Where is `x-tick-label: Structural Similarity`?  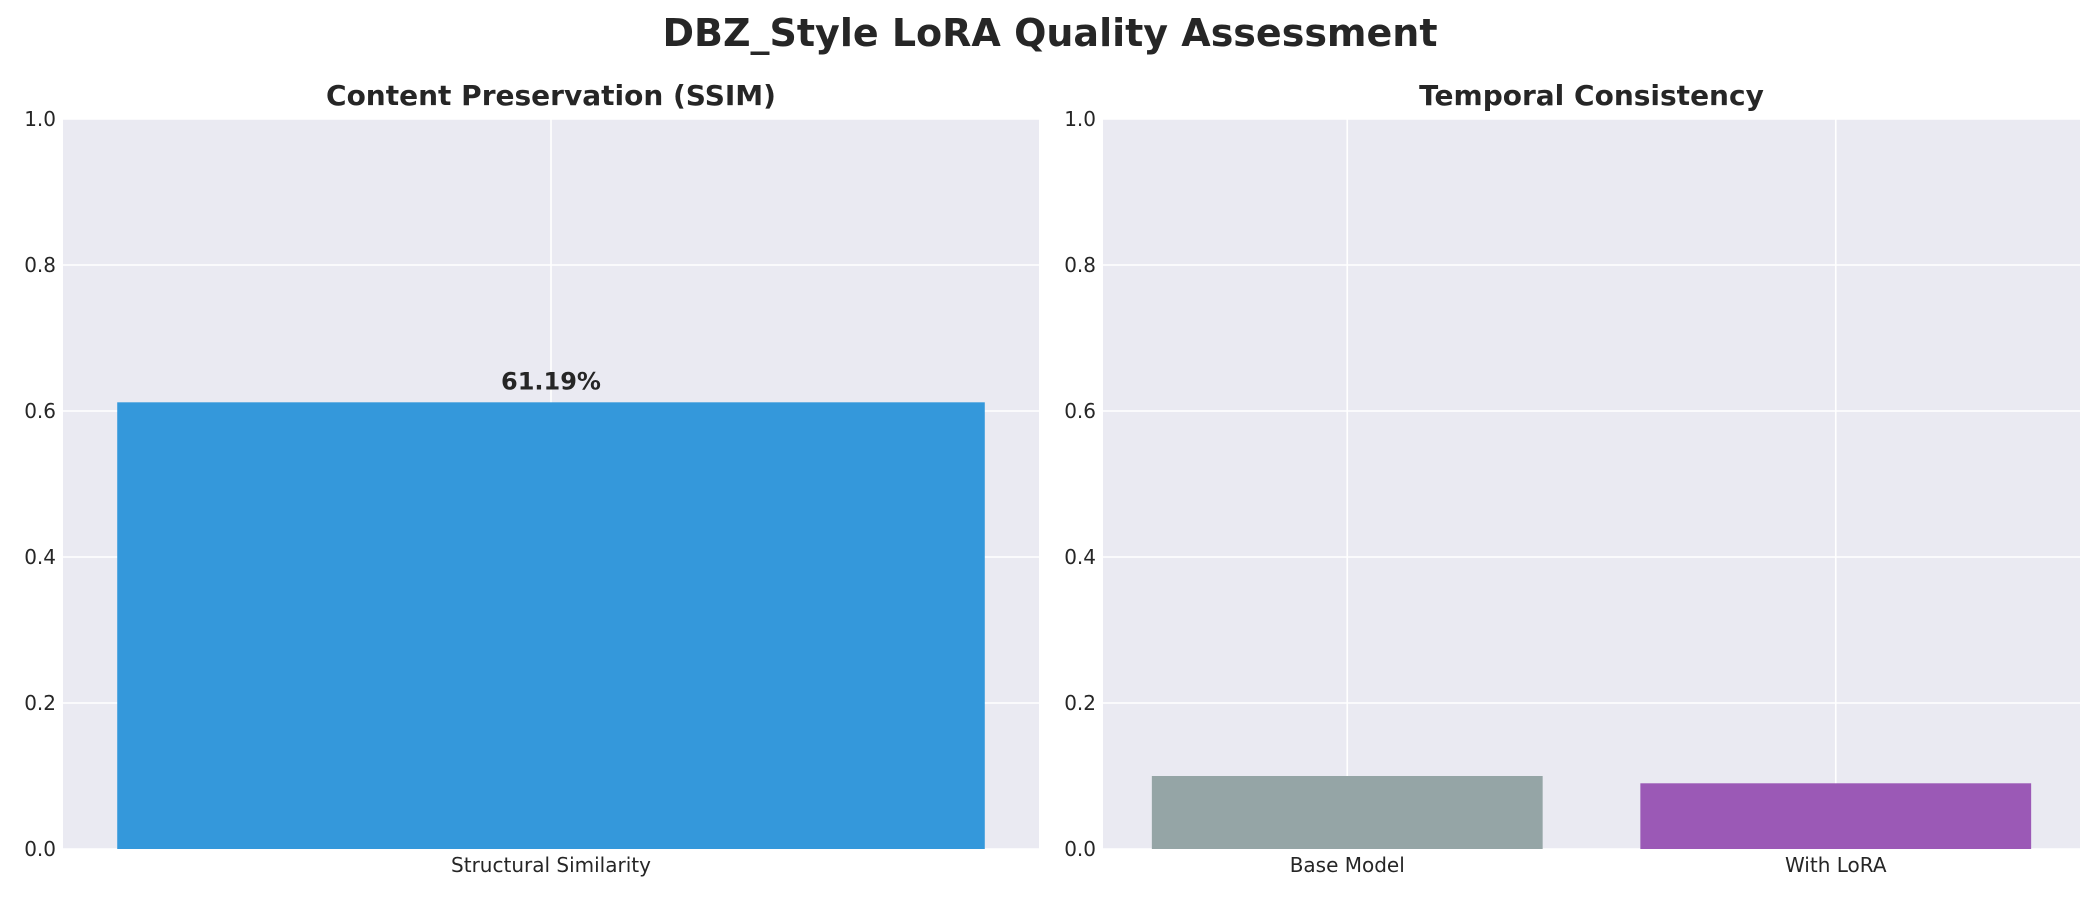
x-tick-label: Structural Similarity is located at coordinates (551, 865).